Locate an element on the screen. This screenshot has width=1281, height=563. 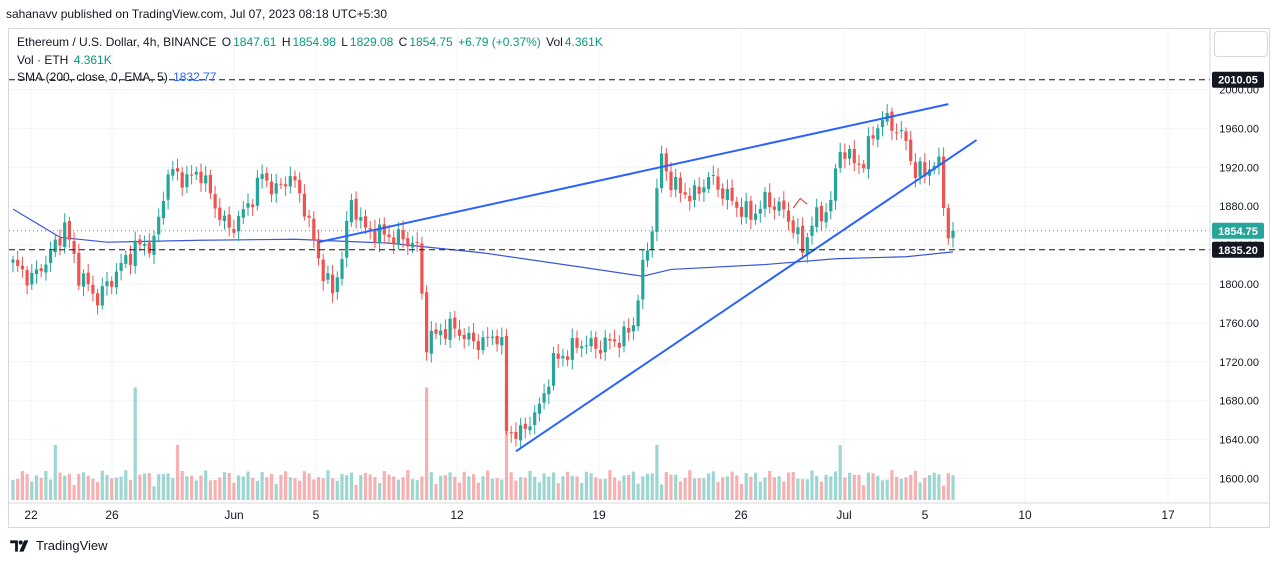
y-tick-label: 1640.00 is located at coordinates (1239, 441).